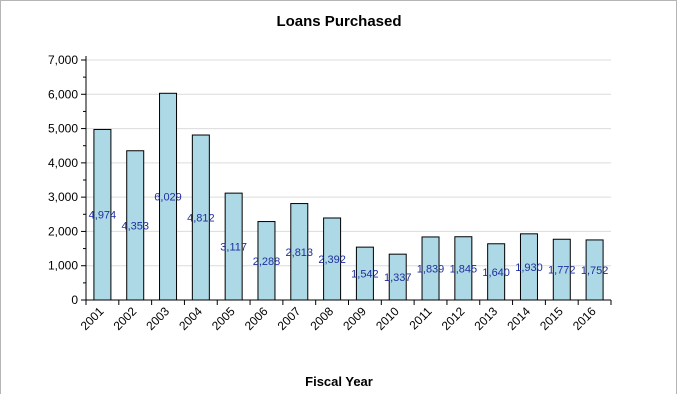  What do you see at coordinates (103, 216) in the screenshot?
I see `data-label-2001: 4,974` at bounding box center [103, 216].